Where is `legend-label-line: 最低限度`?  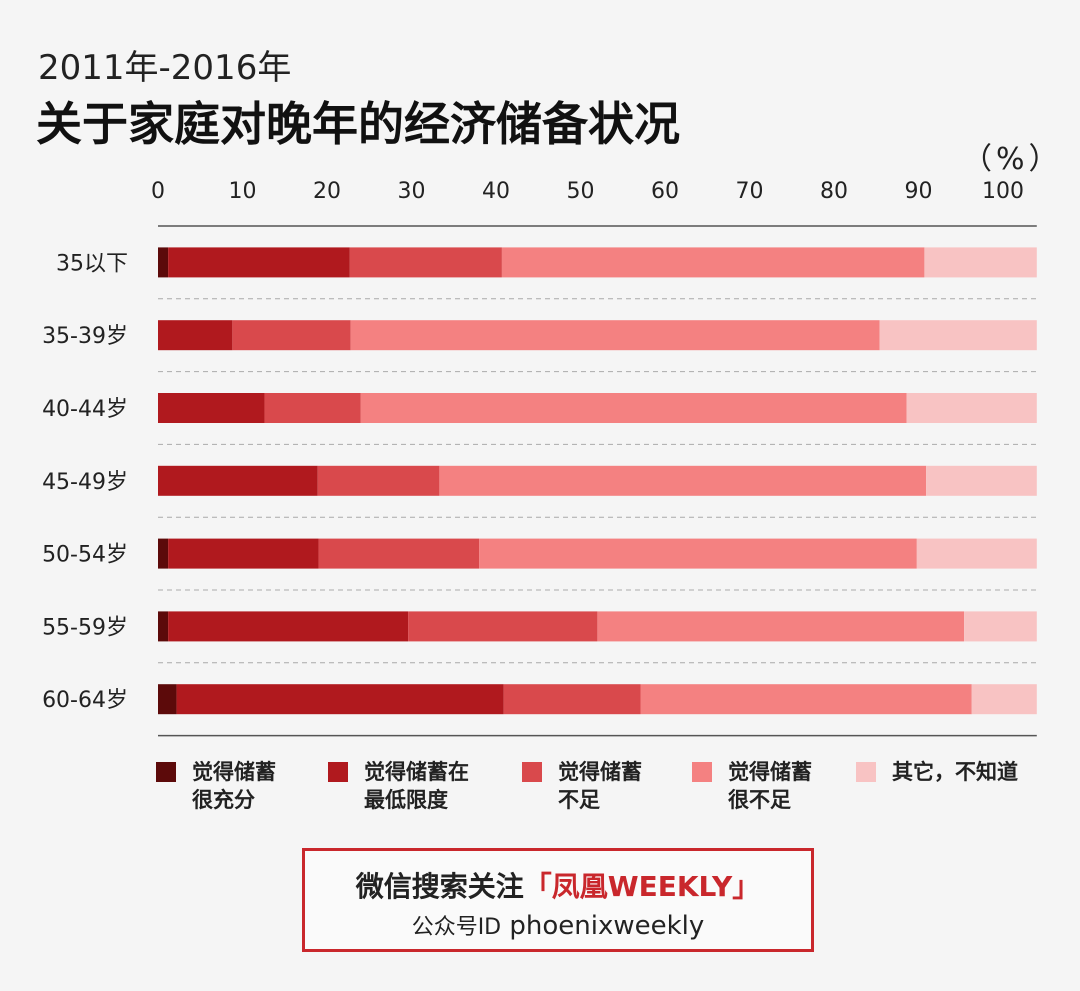 legend-label-line: 最低限度 is located at coordinates (406, 800).